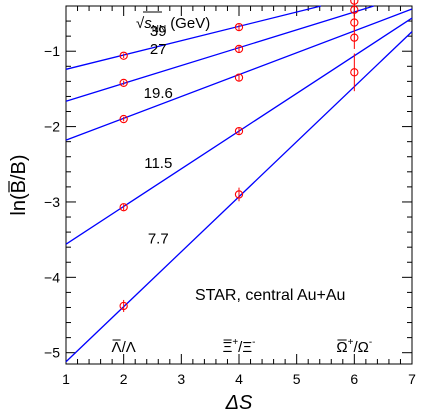 The height and width of the screenshot is (418, 436). What do you see at coordinates (181, 379) in the screenshot?
I see `x-tick-label: 3` at bounding box center [181, 379].